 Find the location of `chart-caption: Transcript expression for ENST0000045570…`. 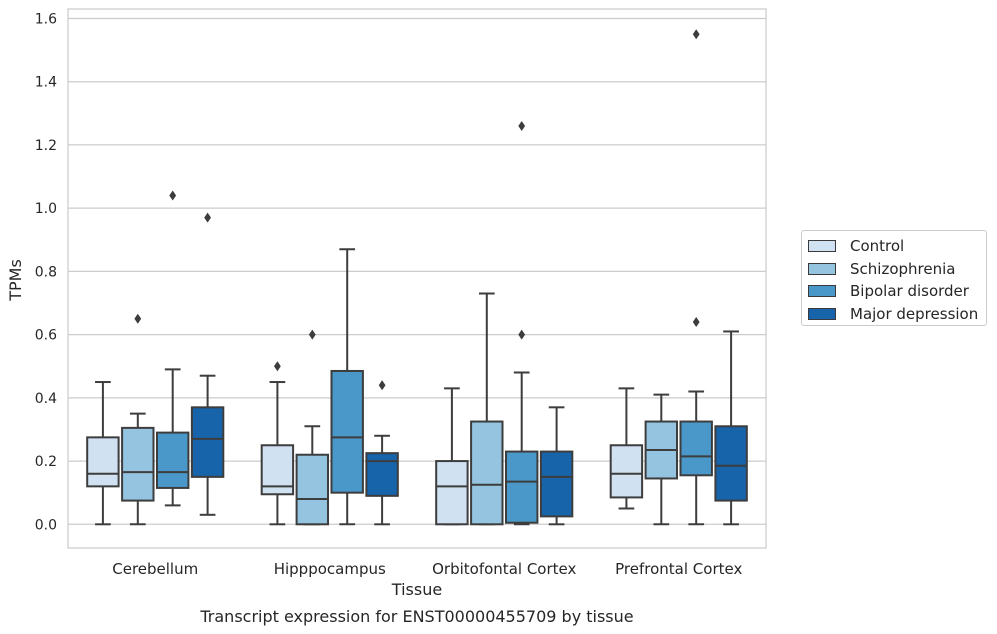

chart-caption: Transcript expression for ENST0000045570… is located at coordinates (416, 616).